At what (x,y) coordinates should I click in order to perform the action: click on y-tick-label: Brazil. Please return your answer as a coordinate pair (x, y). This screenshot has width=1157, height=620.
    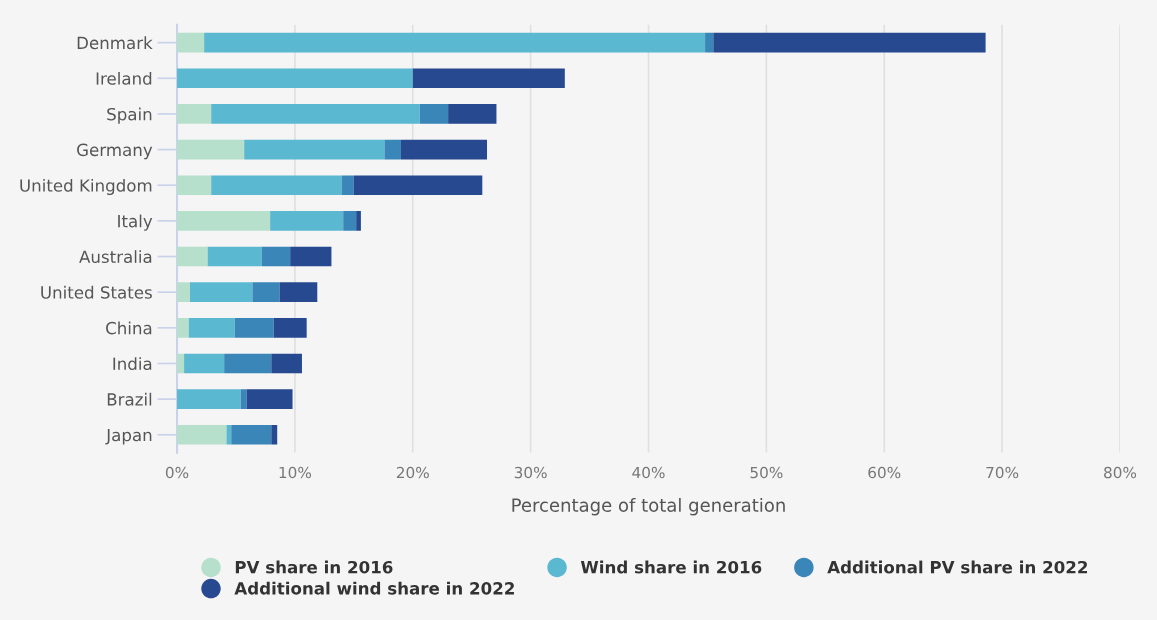
    Looking at the image, I should click on (129, 399).